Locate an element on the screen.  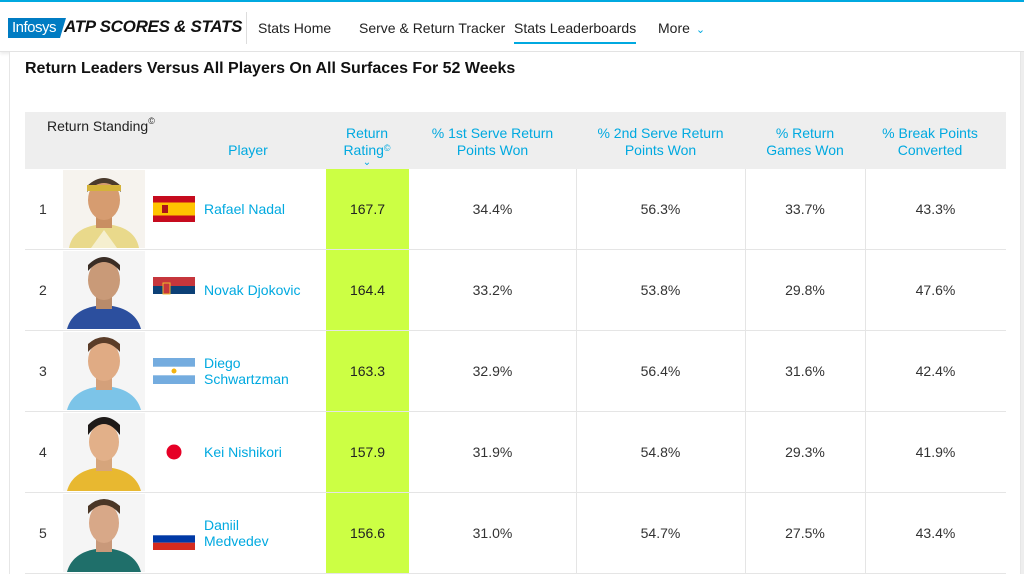
header-games-line1: % Return is located at coordinates (805, 133).